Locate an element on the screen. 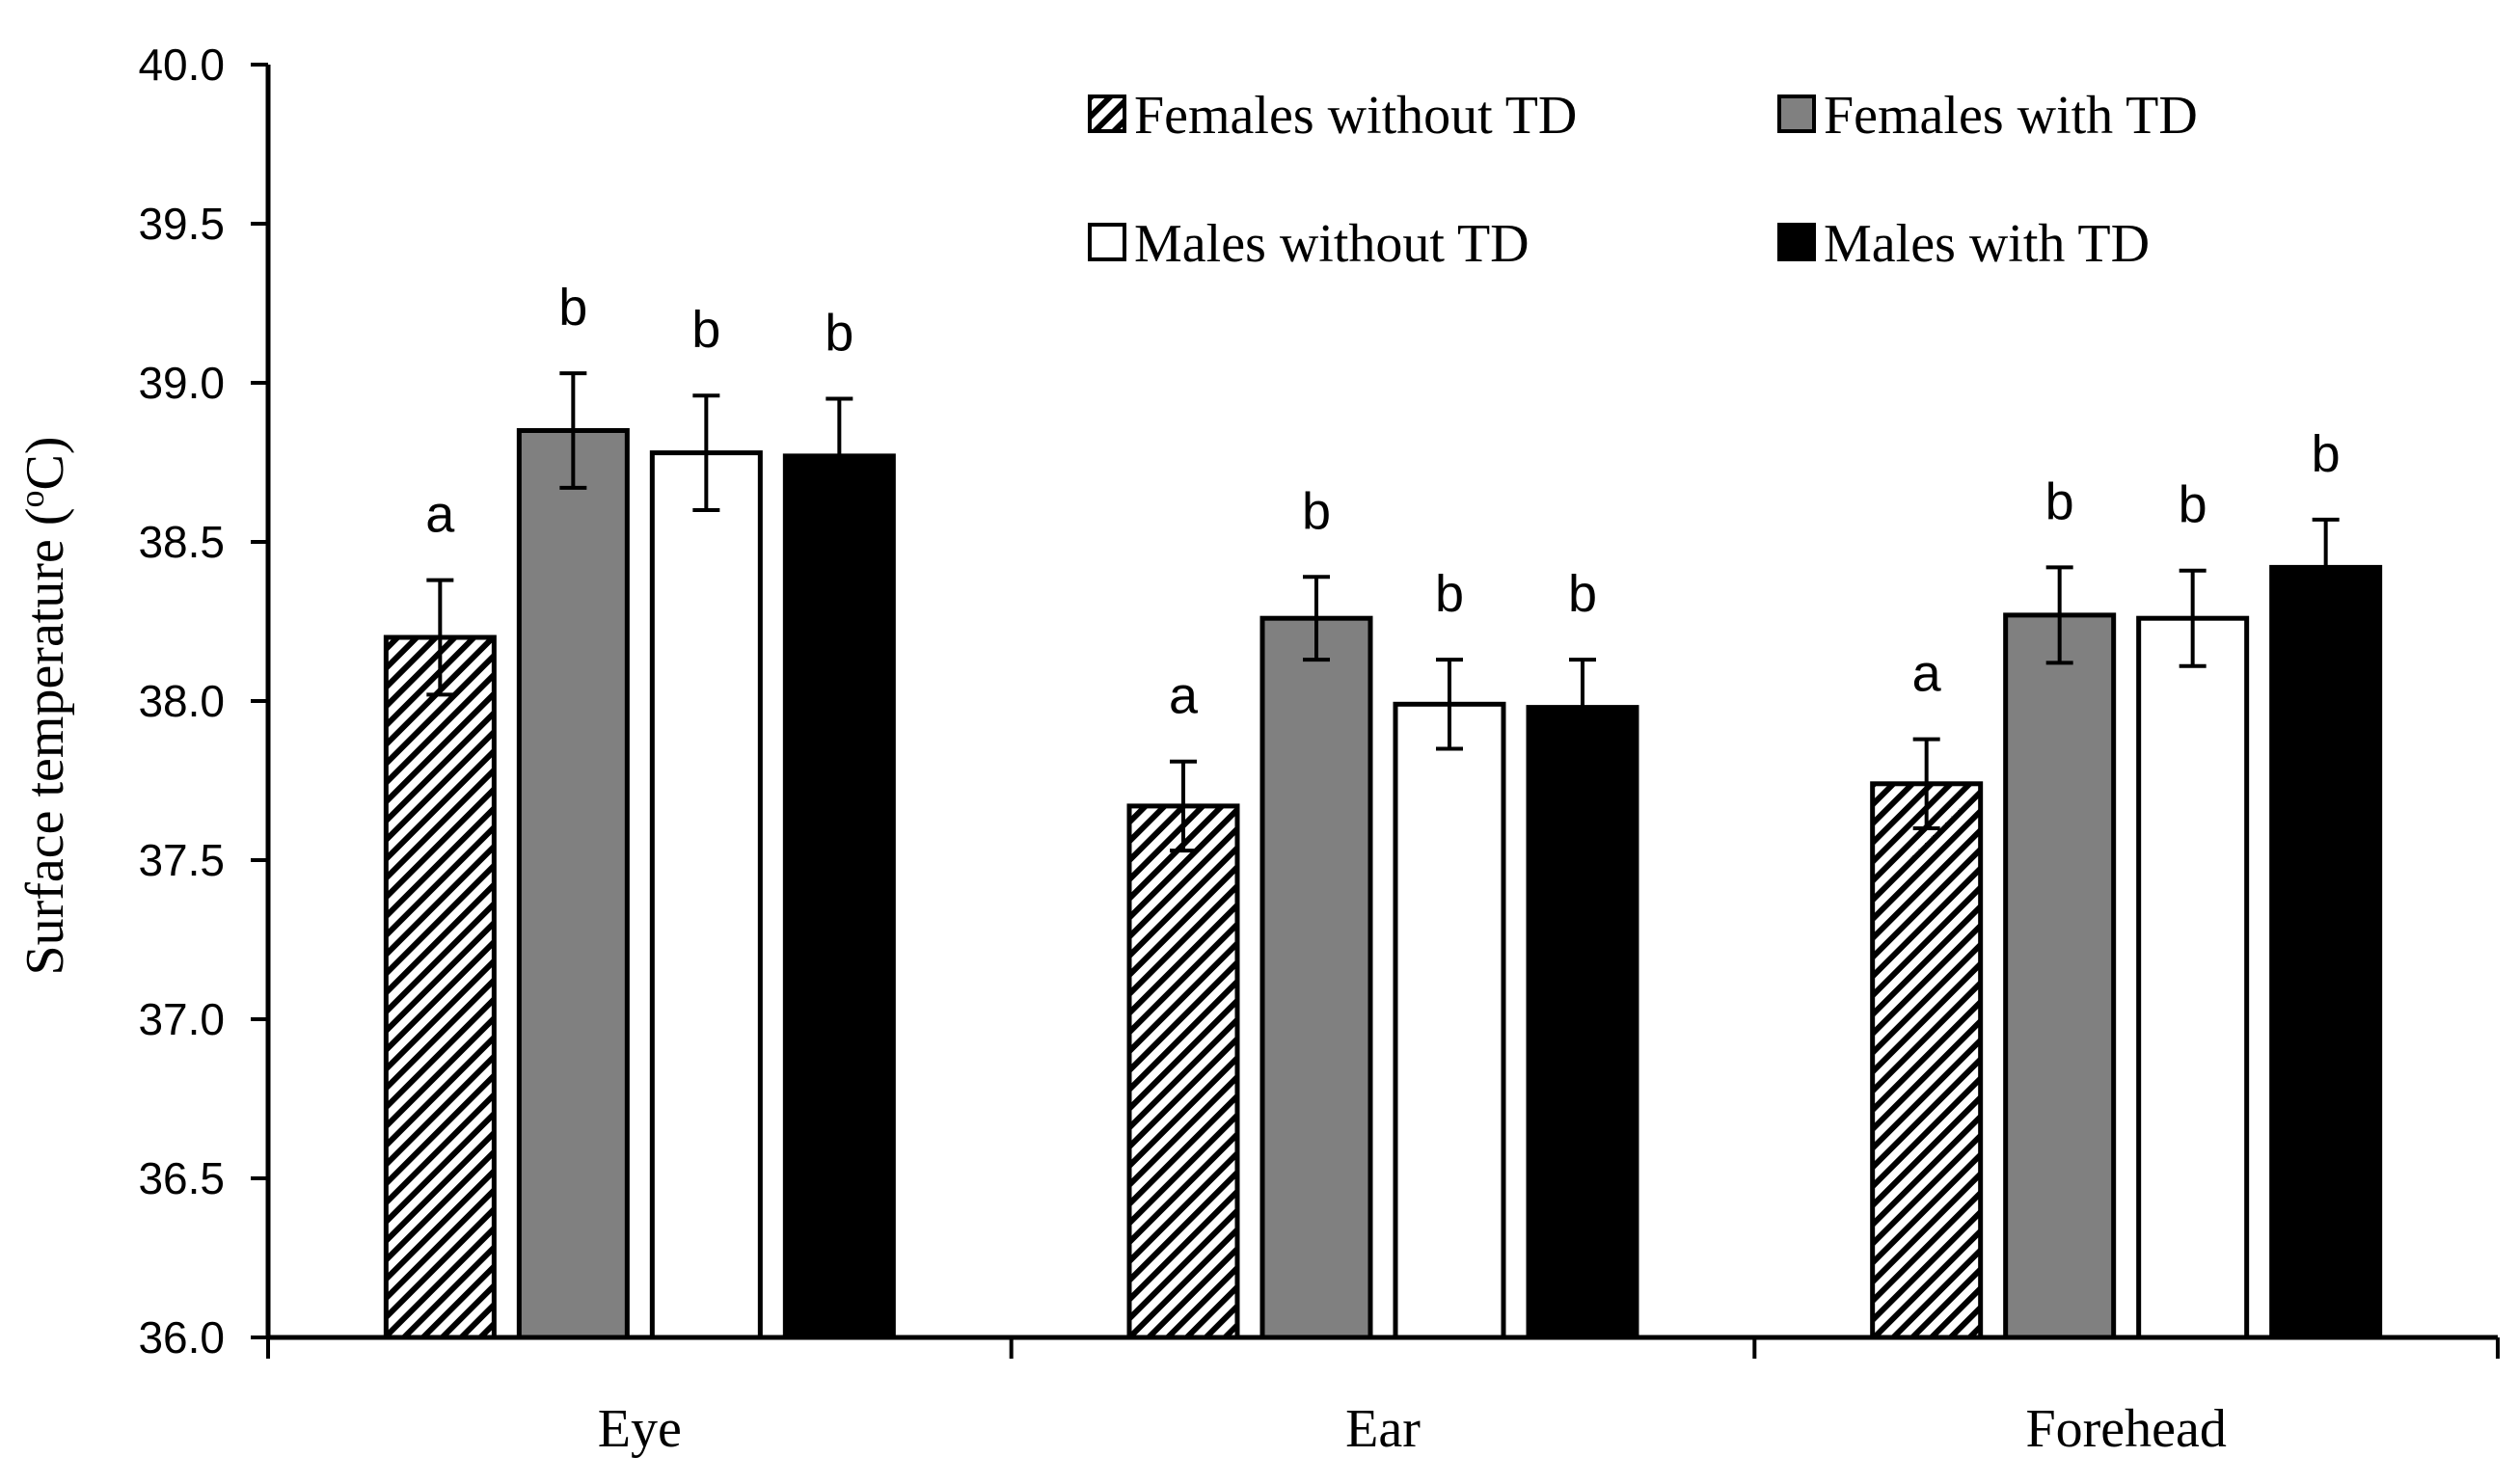  y-tick-label: 38.5 is located at coordinates (181, 542).